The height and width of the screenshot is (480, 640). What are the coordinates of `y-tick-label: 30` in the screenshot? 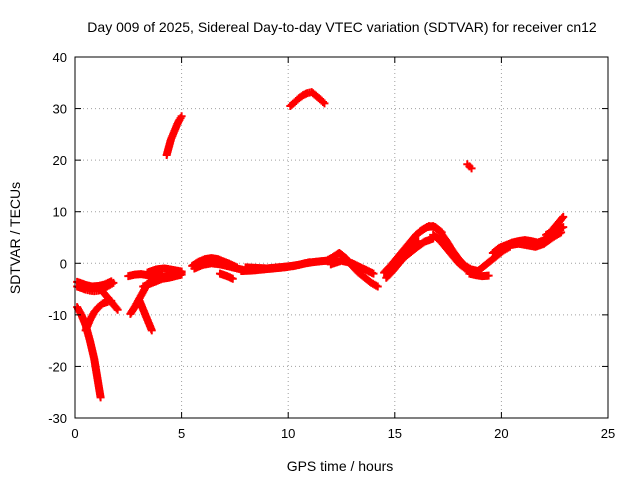 It's located at (60, 109).